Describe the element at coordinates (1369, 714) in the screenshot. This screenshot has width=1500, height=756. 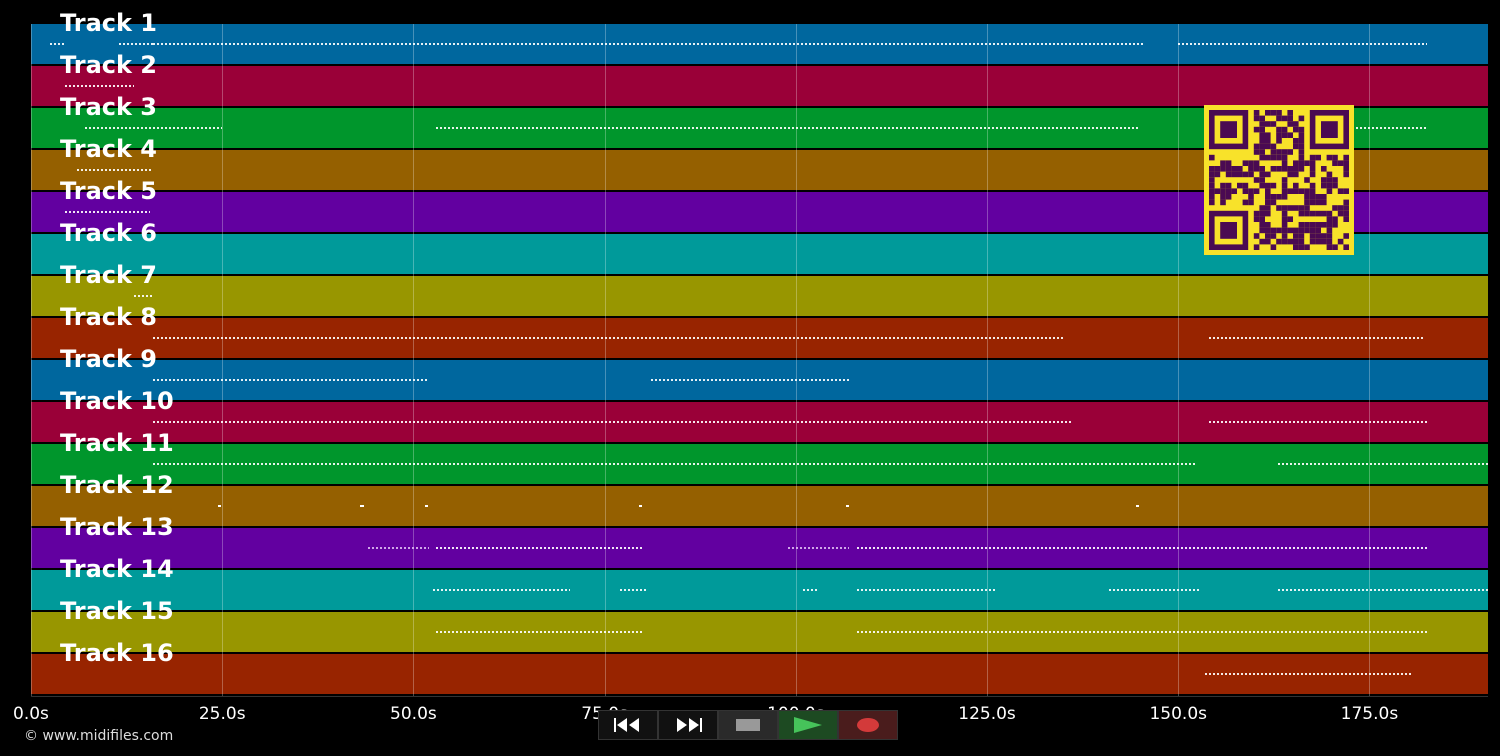
I see `time-tick-label: 175.0s` at that location.